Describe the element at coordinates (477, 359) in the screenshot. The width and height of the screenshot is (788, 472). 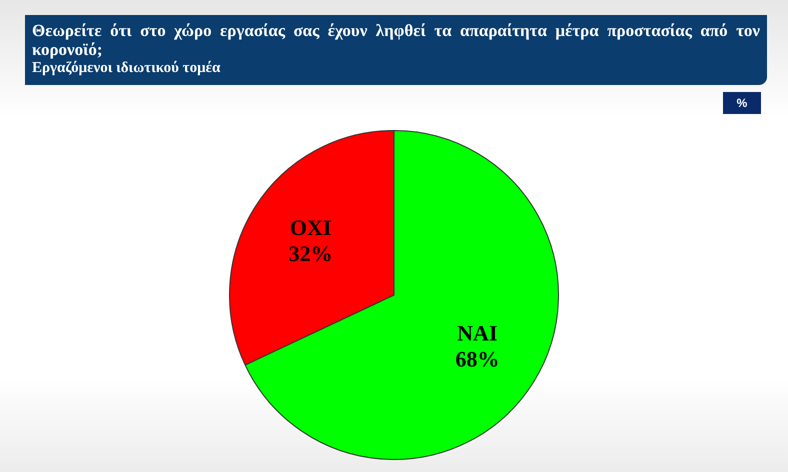
I see `data-label: 68%` at that location.